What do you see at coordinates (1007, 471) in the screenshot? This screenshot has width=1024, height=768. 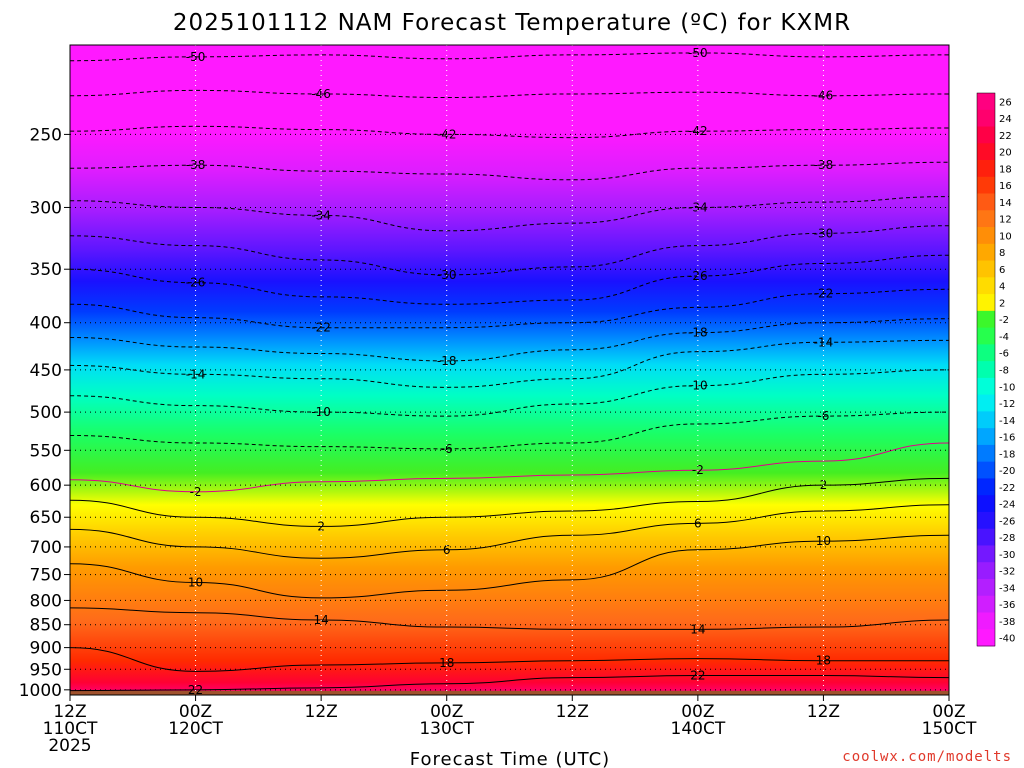 I see `colorbar-label: -20` at bounding box center [1007, 471].